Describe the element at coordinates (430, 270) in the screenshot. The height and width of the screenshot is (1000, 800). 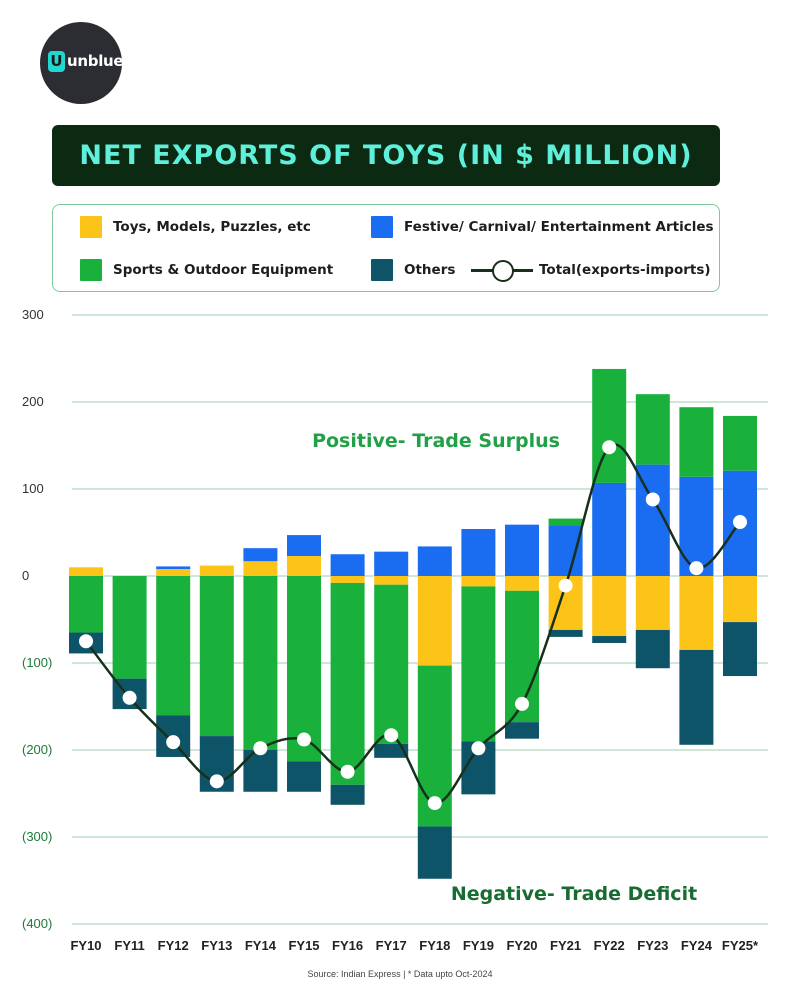
I see `legend-label-others: Others` at that location.